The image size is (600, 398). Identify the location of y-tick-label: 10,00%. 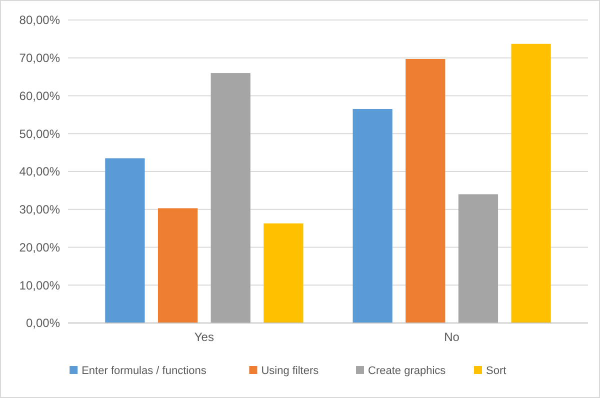
(39, 285).